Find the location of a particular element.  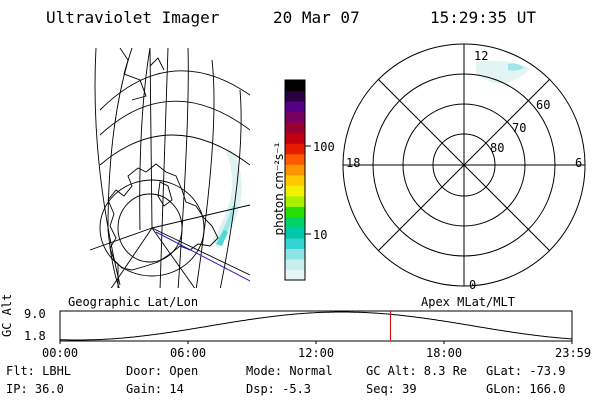

timeline-xtick-1200: 12:00 is located at coordinates (316, 353).